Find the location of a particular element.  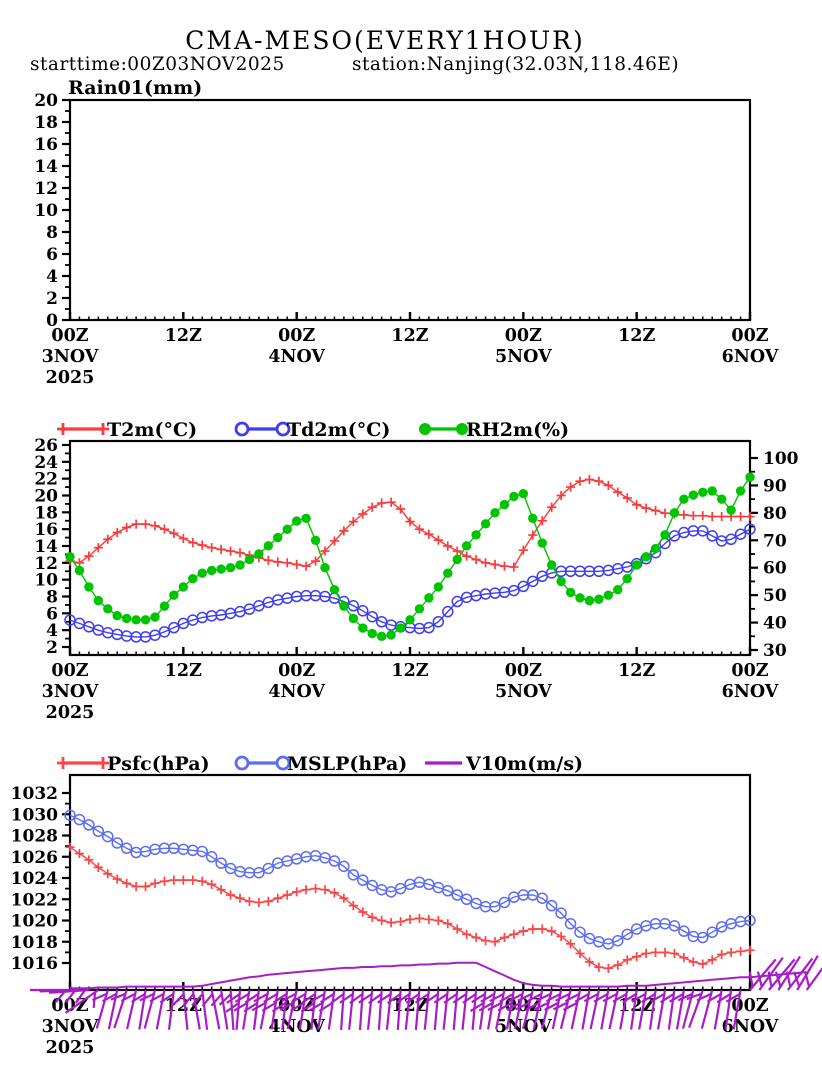

svg-text: 12 is located at coordinates (46, 564).